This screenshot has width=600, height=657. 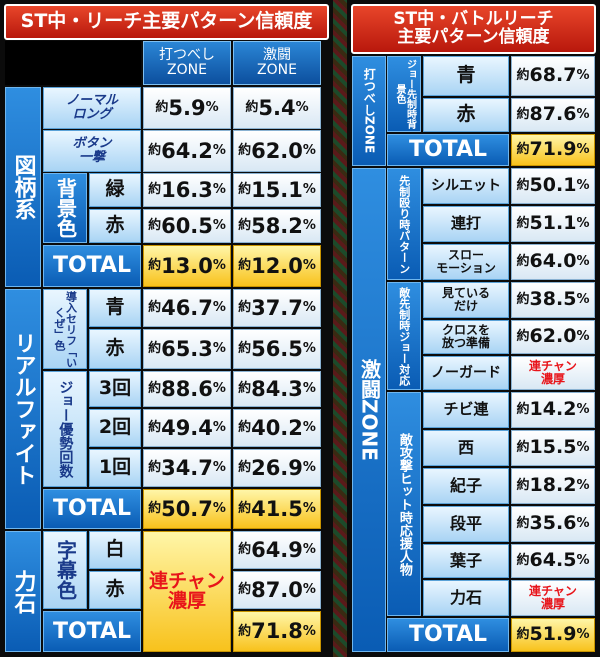 What do you see at coordinates (92, 266) in the screenshot?
I see `label-total-zugara: TOTAL` at bounding box center [92, 266].